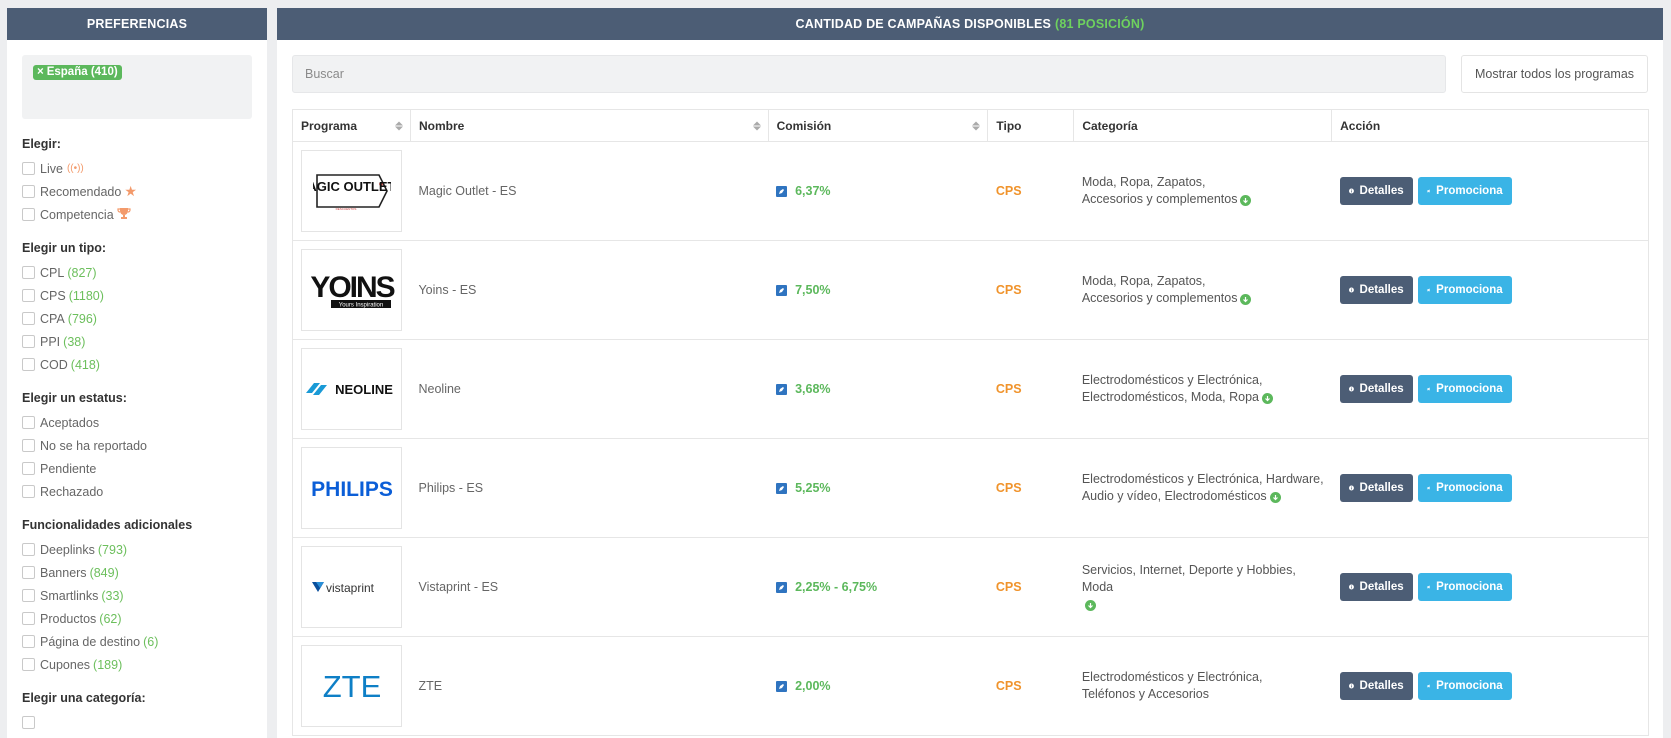 The width and height of the screenshot is (1671, 738). Describe the element at coordinates (1351, 587) in the screenshot. I see `info-icon` at that location.